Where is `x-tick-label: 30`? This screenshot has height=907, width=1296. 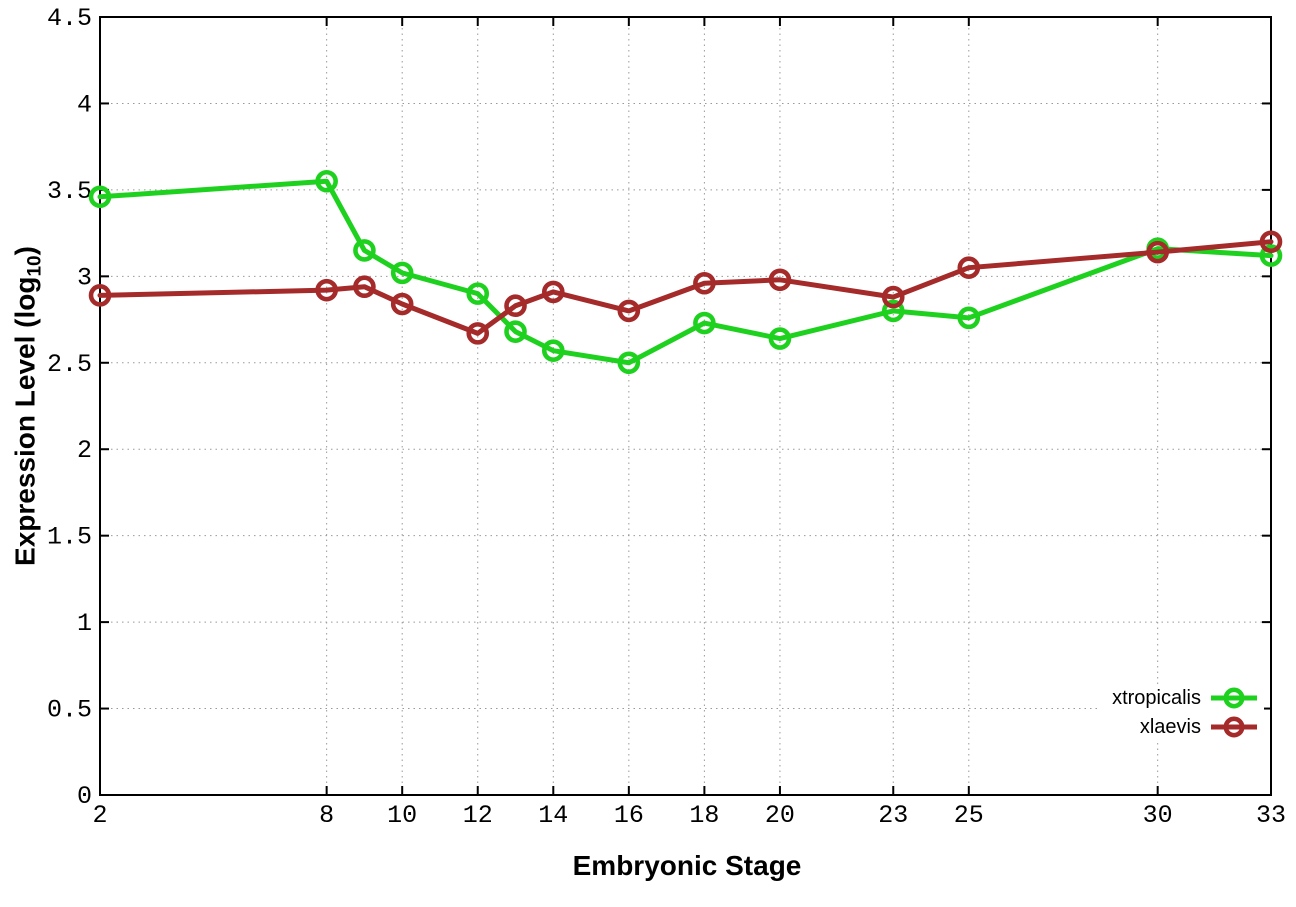 x-tick-label: 30 is located at coordinates (1158, 815).